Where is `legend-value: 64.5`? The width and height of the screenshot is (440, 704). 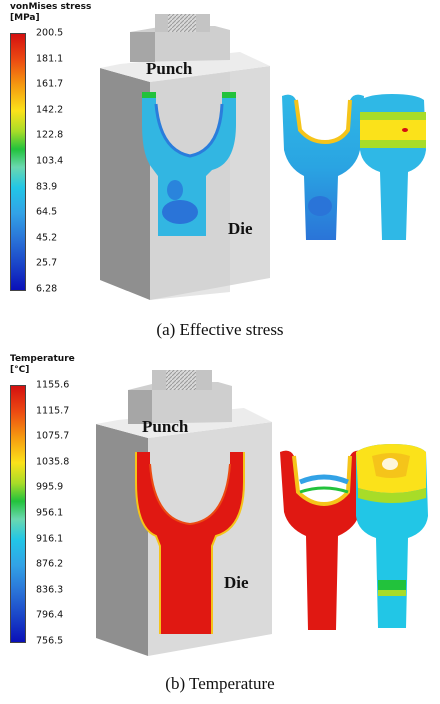 legend-value: 64.5 is located at coordinates (47, 212).